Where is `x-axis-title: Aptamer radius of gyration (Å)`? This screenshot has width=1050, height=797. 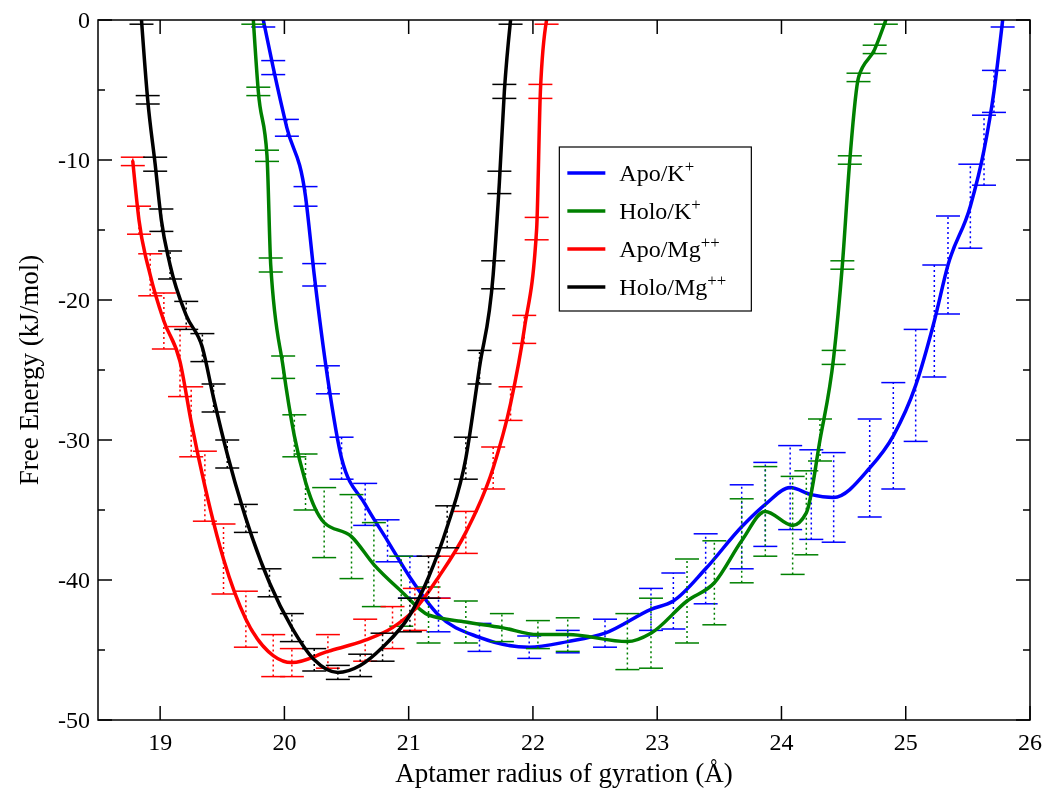 x-axis-title: Aptamer radius of gyration (Å) is located at coordinates (564, 773).